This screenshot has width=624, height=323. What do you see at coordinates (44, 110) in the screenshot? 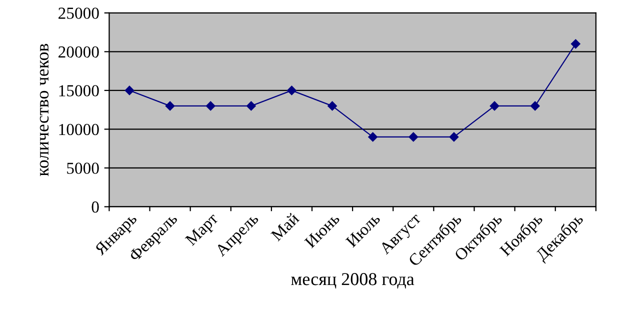
I see `y-axis-title: количество чеков` at bounding box center [44, 110].